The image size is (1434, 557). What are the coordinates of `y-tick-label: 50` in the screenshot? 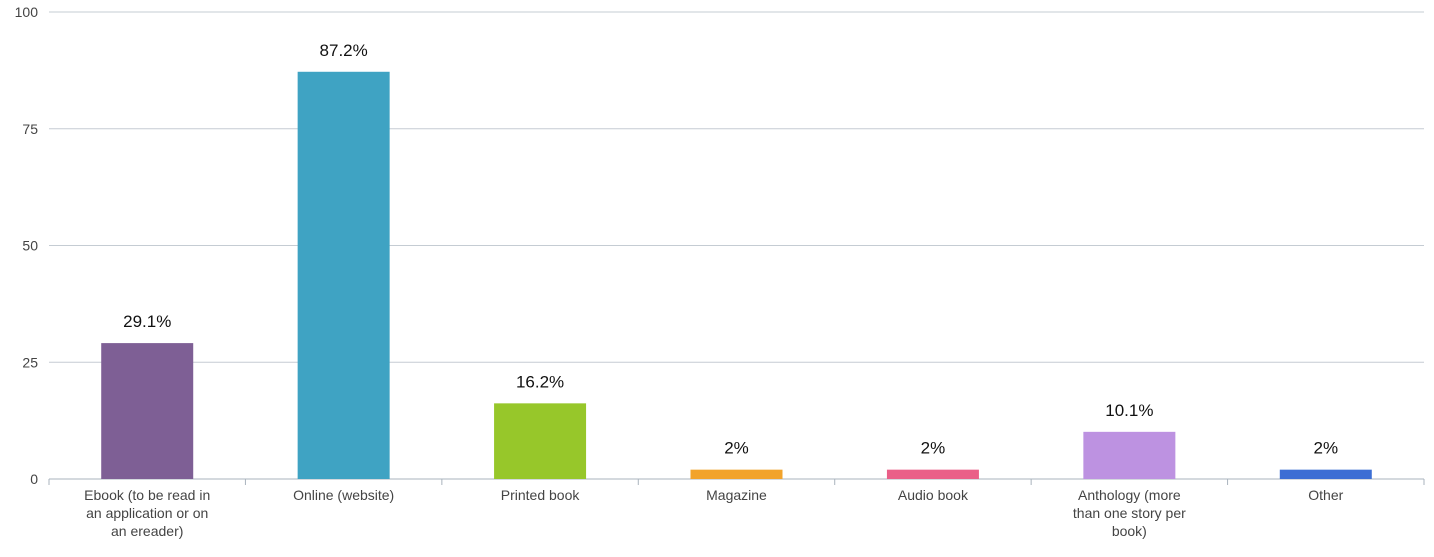 It's located at (30, 246).